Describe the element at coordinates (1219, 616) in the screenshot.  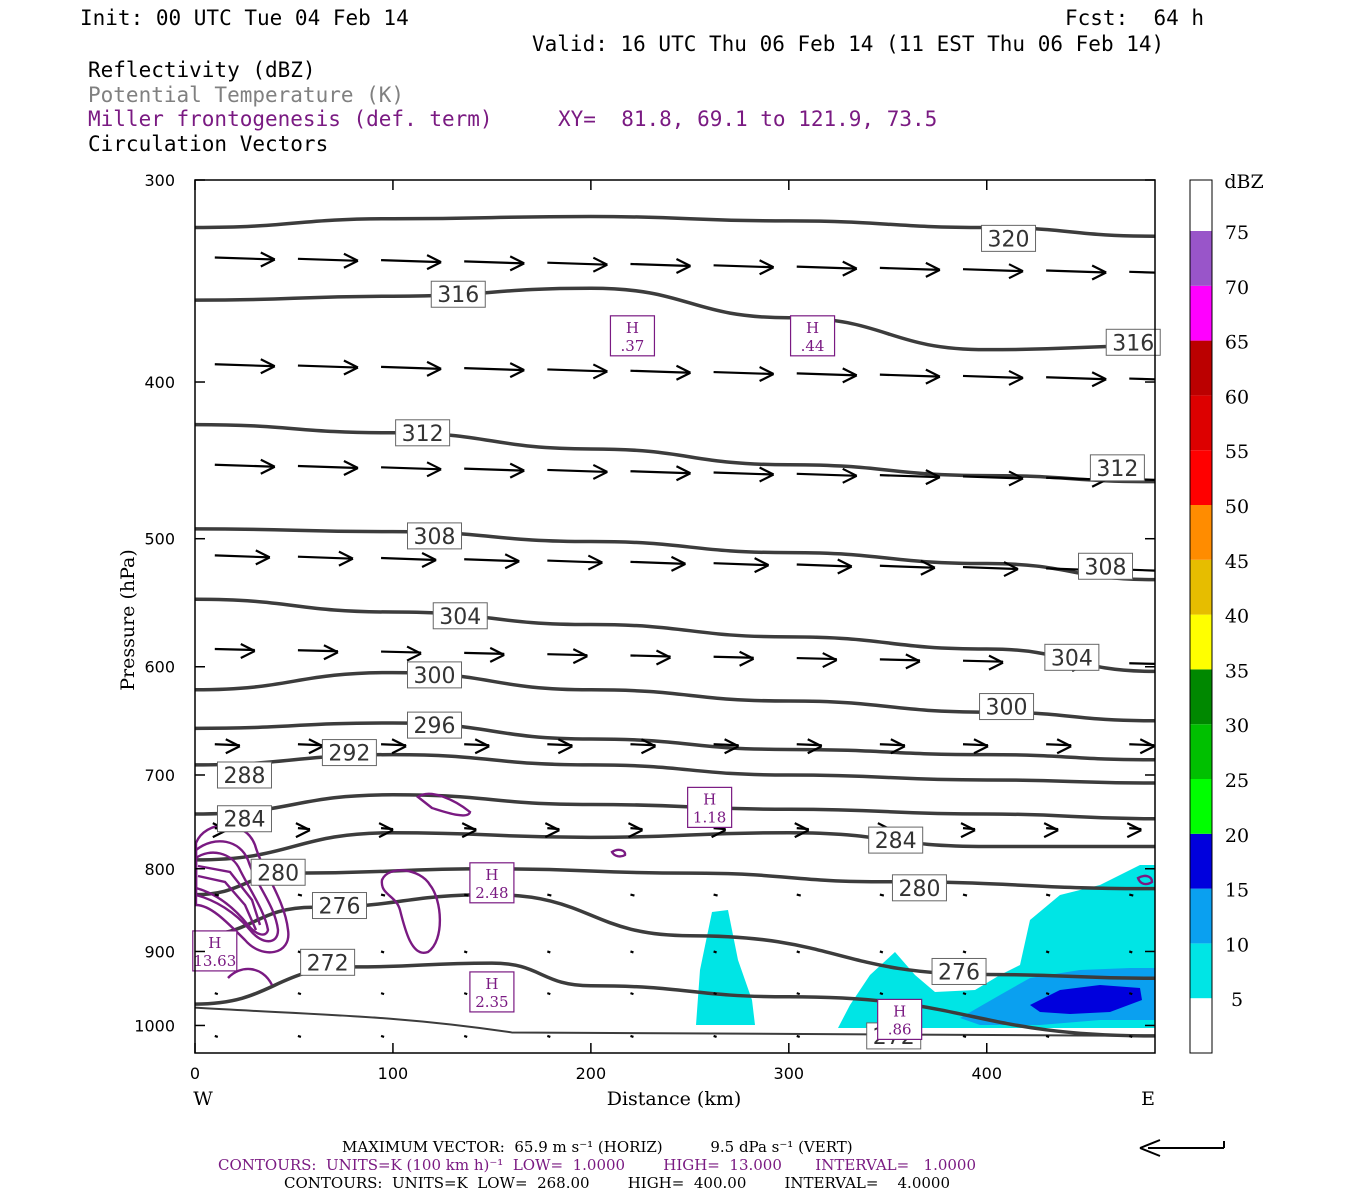
I see `reflectivity-colorbar: 5 10 15 20 25 30 35 40 45 50 55 60 65 70 75` at that location.